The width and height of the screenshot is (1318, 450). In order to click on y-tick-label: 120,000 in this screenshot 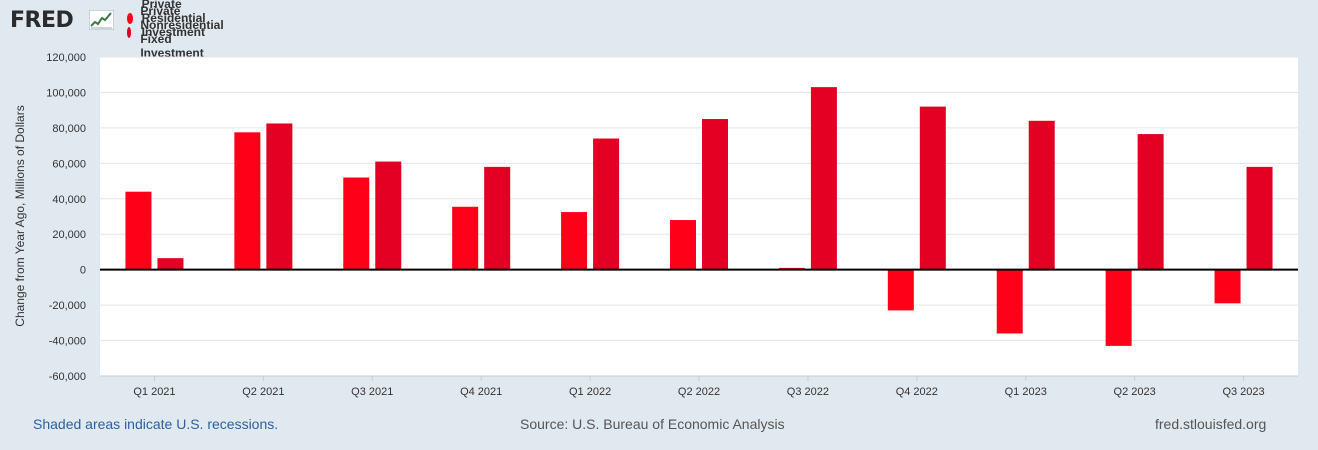, I will do `click(66, 58)`.